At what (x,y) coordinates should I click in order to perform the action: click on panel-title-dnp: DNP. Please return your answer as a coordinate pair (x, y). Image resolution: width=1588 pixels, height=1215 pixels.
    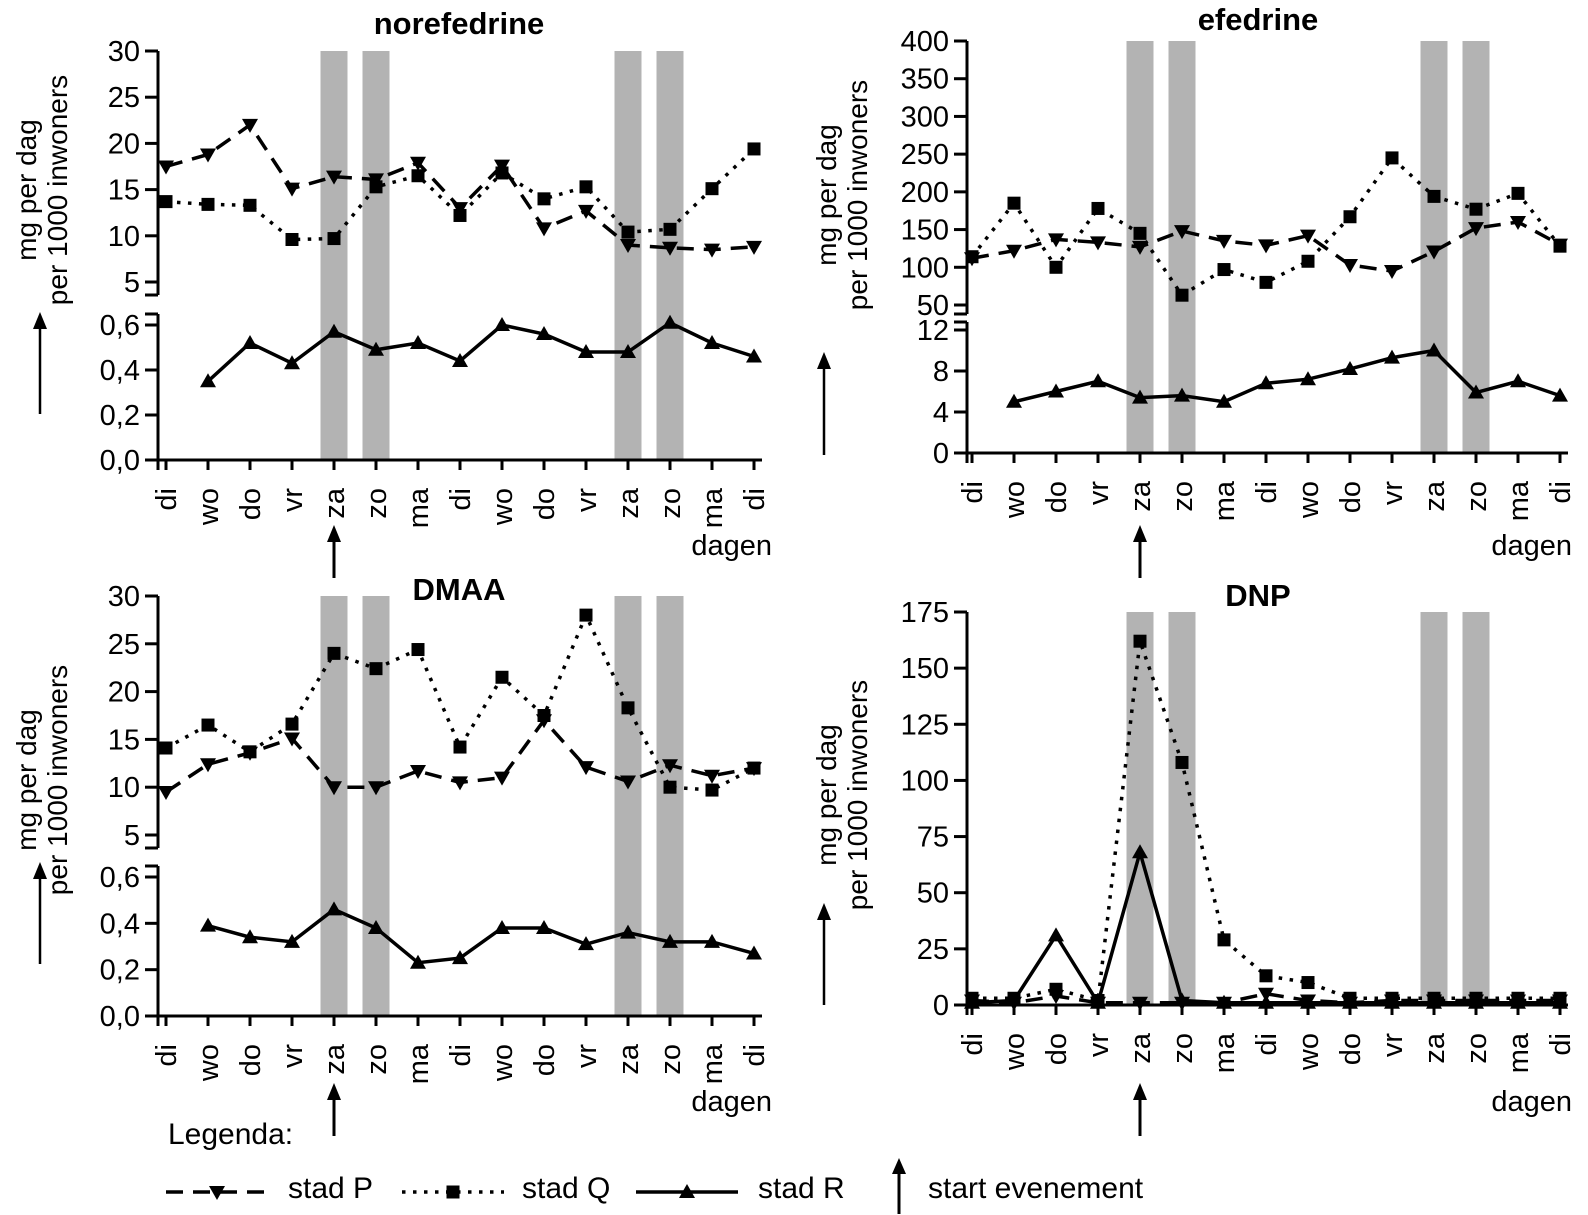
    Looking at the image, I should click on (1258, 595).